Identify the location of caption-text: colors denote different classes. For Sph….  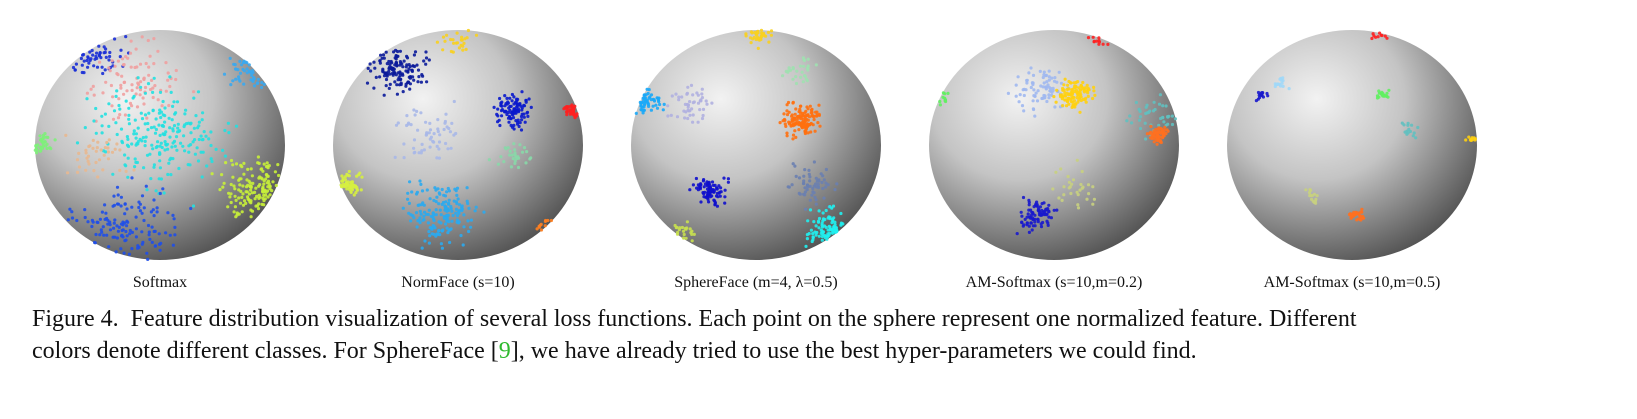
(265, 351).